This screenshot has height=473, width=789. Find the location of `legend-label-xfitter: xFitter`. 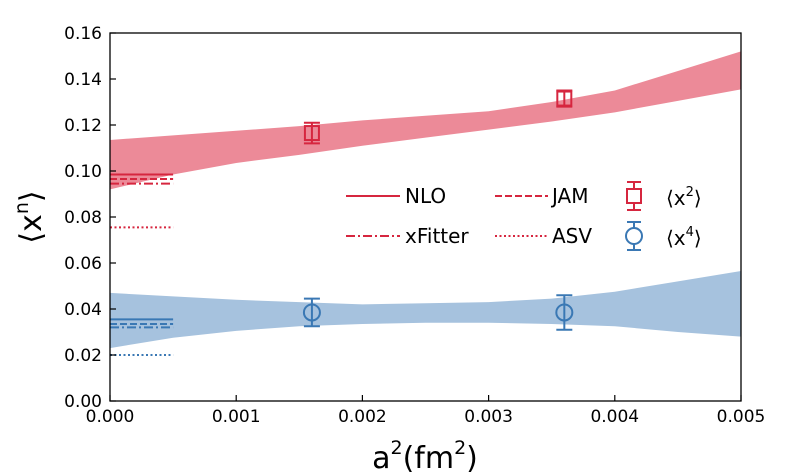

legend-label-xfitter: xFitter is located at coordinates (437, 236).